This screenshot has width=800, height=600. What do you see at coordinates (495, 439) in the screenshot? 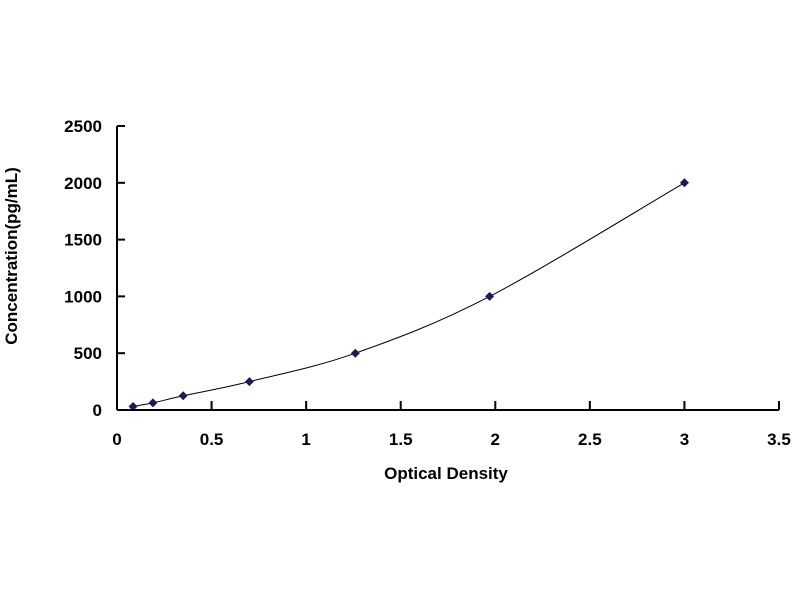
I see `x-tick-label: 2` at bounding box center [495, 439].